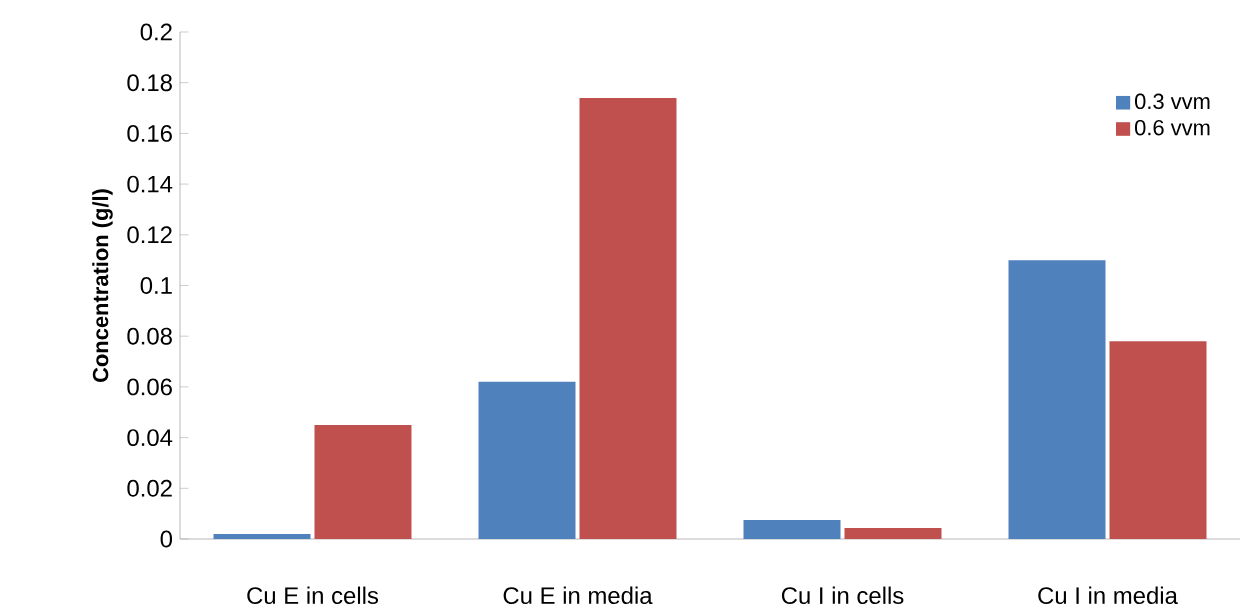 This screenshot has width=1259, height=616. I want to click on x-tick-label: Cu E in cells, so click(313, 595).